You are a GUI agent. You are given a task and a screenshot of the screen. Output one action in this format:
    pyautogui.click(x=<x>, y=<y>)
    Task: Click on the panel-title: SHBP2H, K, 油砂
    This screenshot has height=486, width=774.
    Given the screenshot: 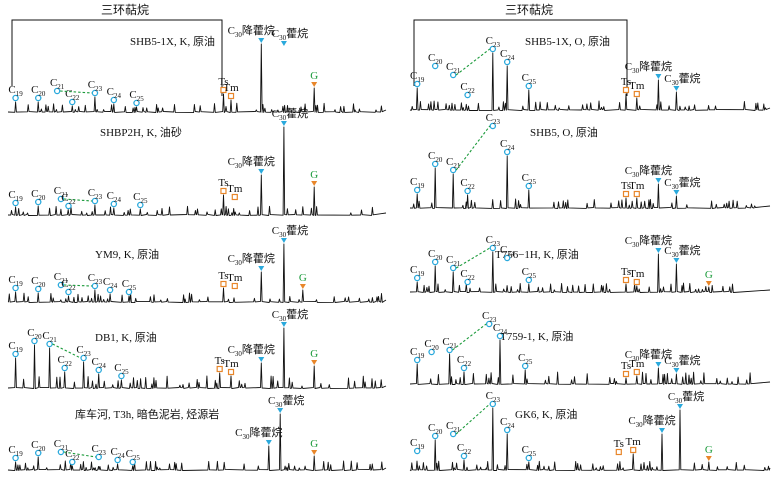 What is the action you would take?
    pyautogui.click(x=141, y=132)
    